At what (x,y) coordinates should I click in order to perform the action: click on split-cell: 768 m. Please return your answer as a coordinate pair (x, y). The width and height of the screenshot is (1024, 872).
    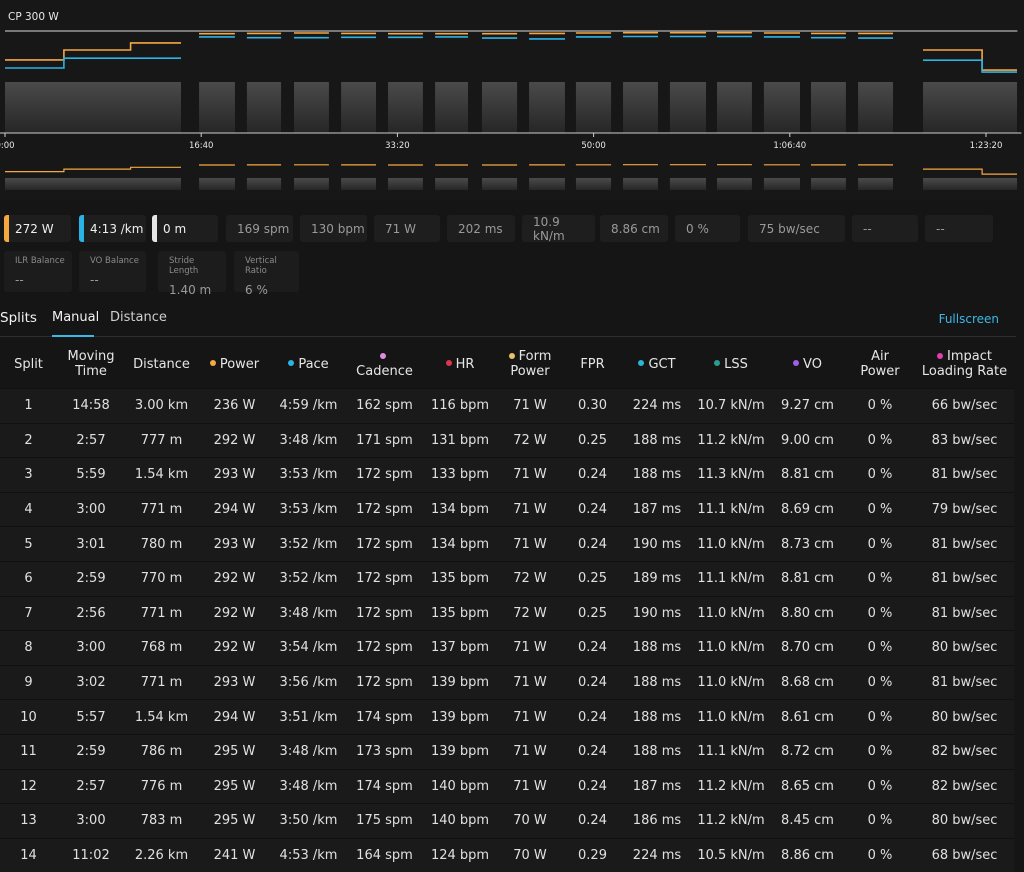
    Looking at the image, I should click on (161, 648).